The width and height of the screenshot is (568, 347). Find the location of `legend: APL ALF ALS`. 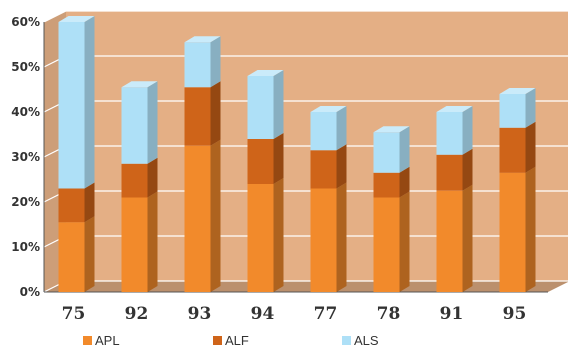

legend: APL ALF ALS is located at coordinates (231, 340).